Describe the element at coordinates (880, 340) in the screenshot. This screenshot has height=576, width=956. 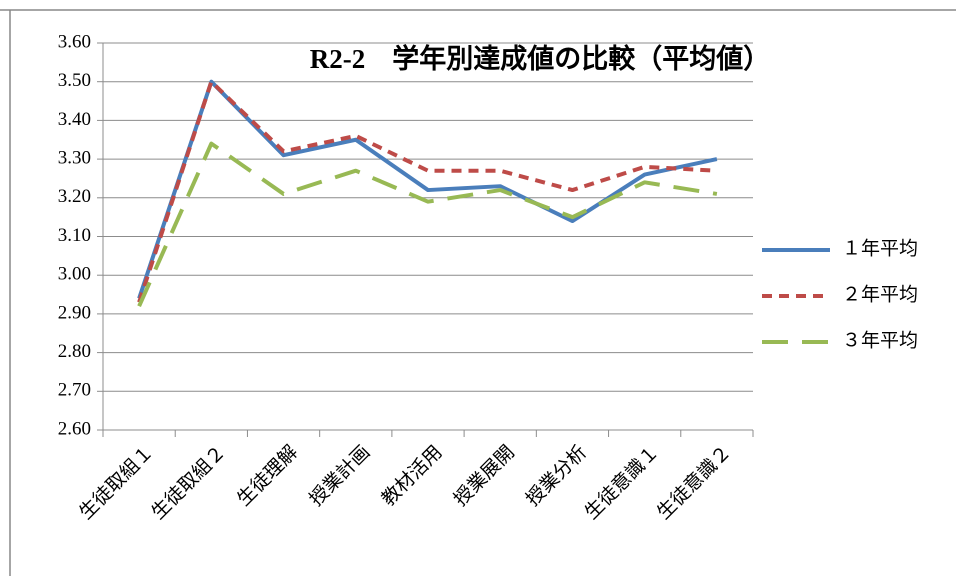
I see `legend-label: ３年平均` at that location.